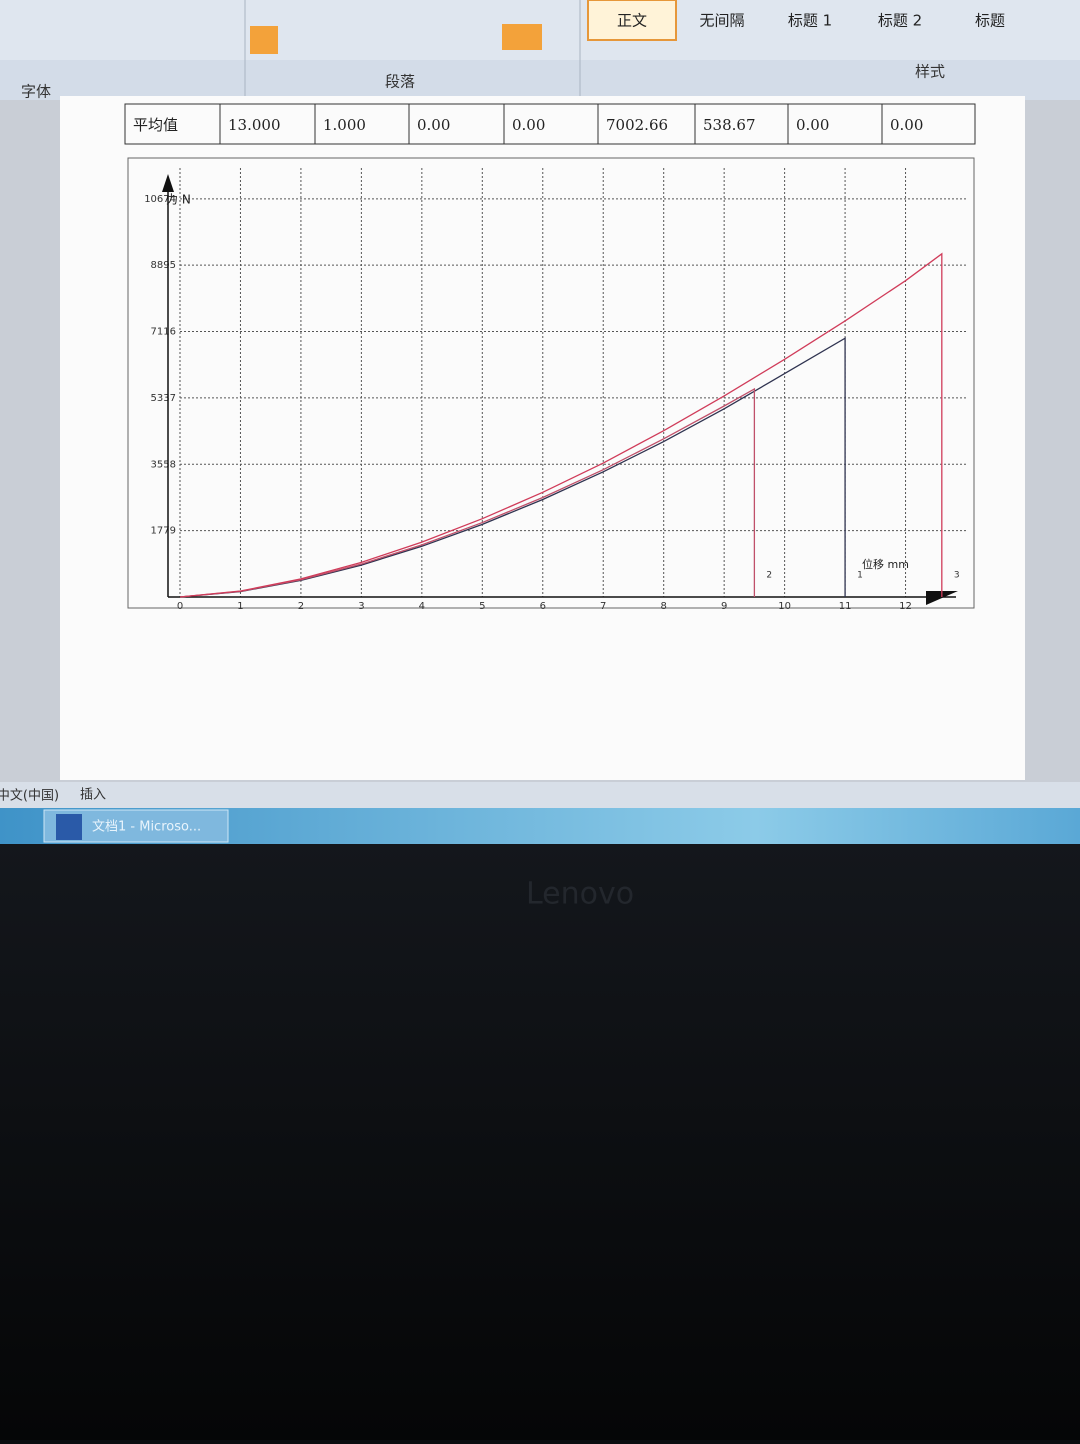 Image resolution: width=1080 pixels, height=1444 pixels. I want to click on table-cell-text: 13.000, so click(254, 125).